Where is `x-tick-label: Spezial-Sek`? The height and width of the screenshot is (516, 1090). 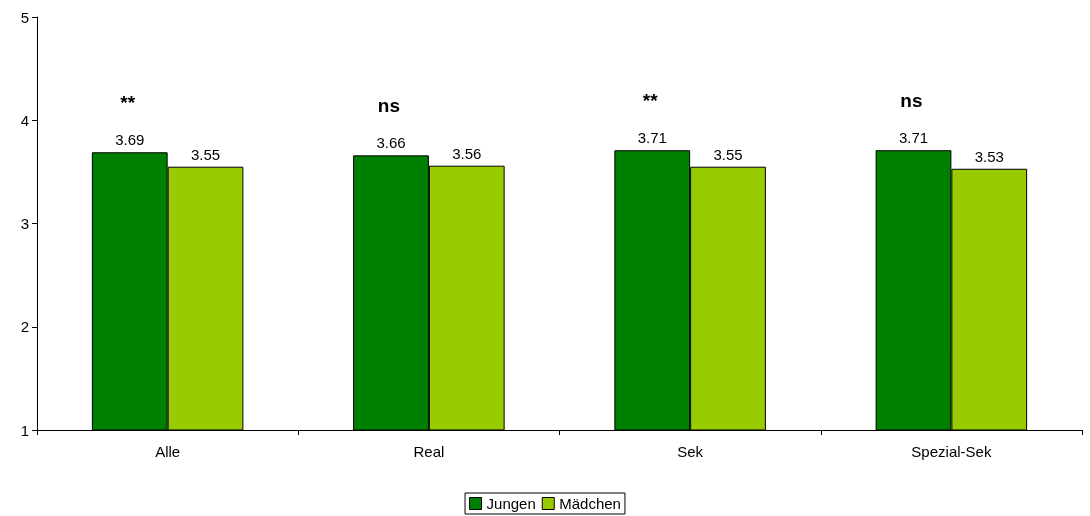 x-tick-label: Spezial-Sek is located at coordinates (951, 451).